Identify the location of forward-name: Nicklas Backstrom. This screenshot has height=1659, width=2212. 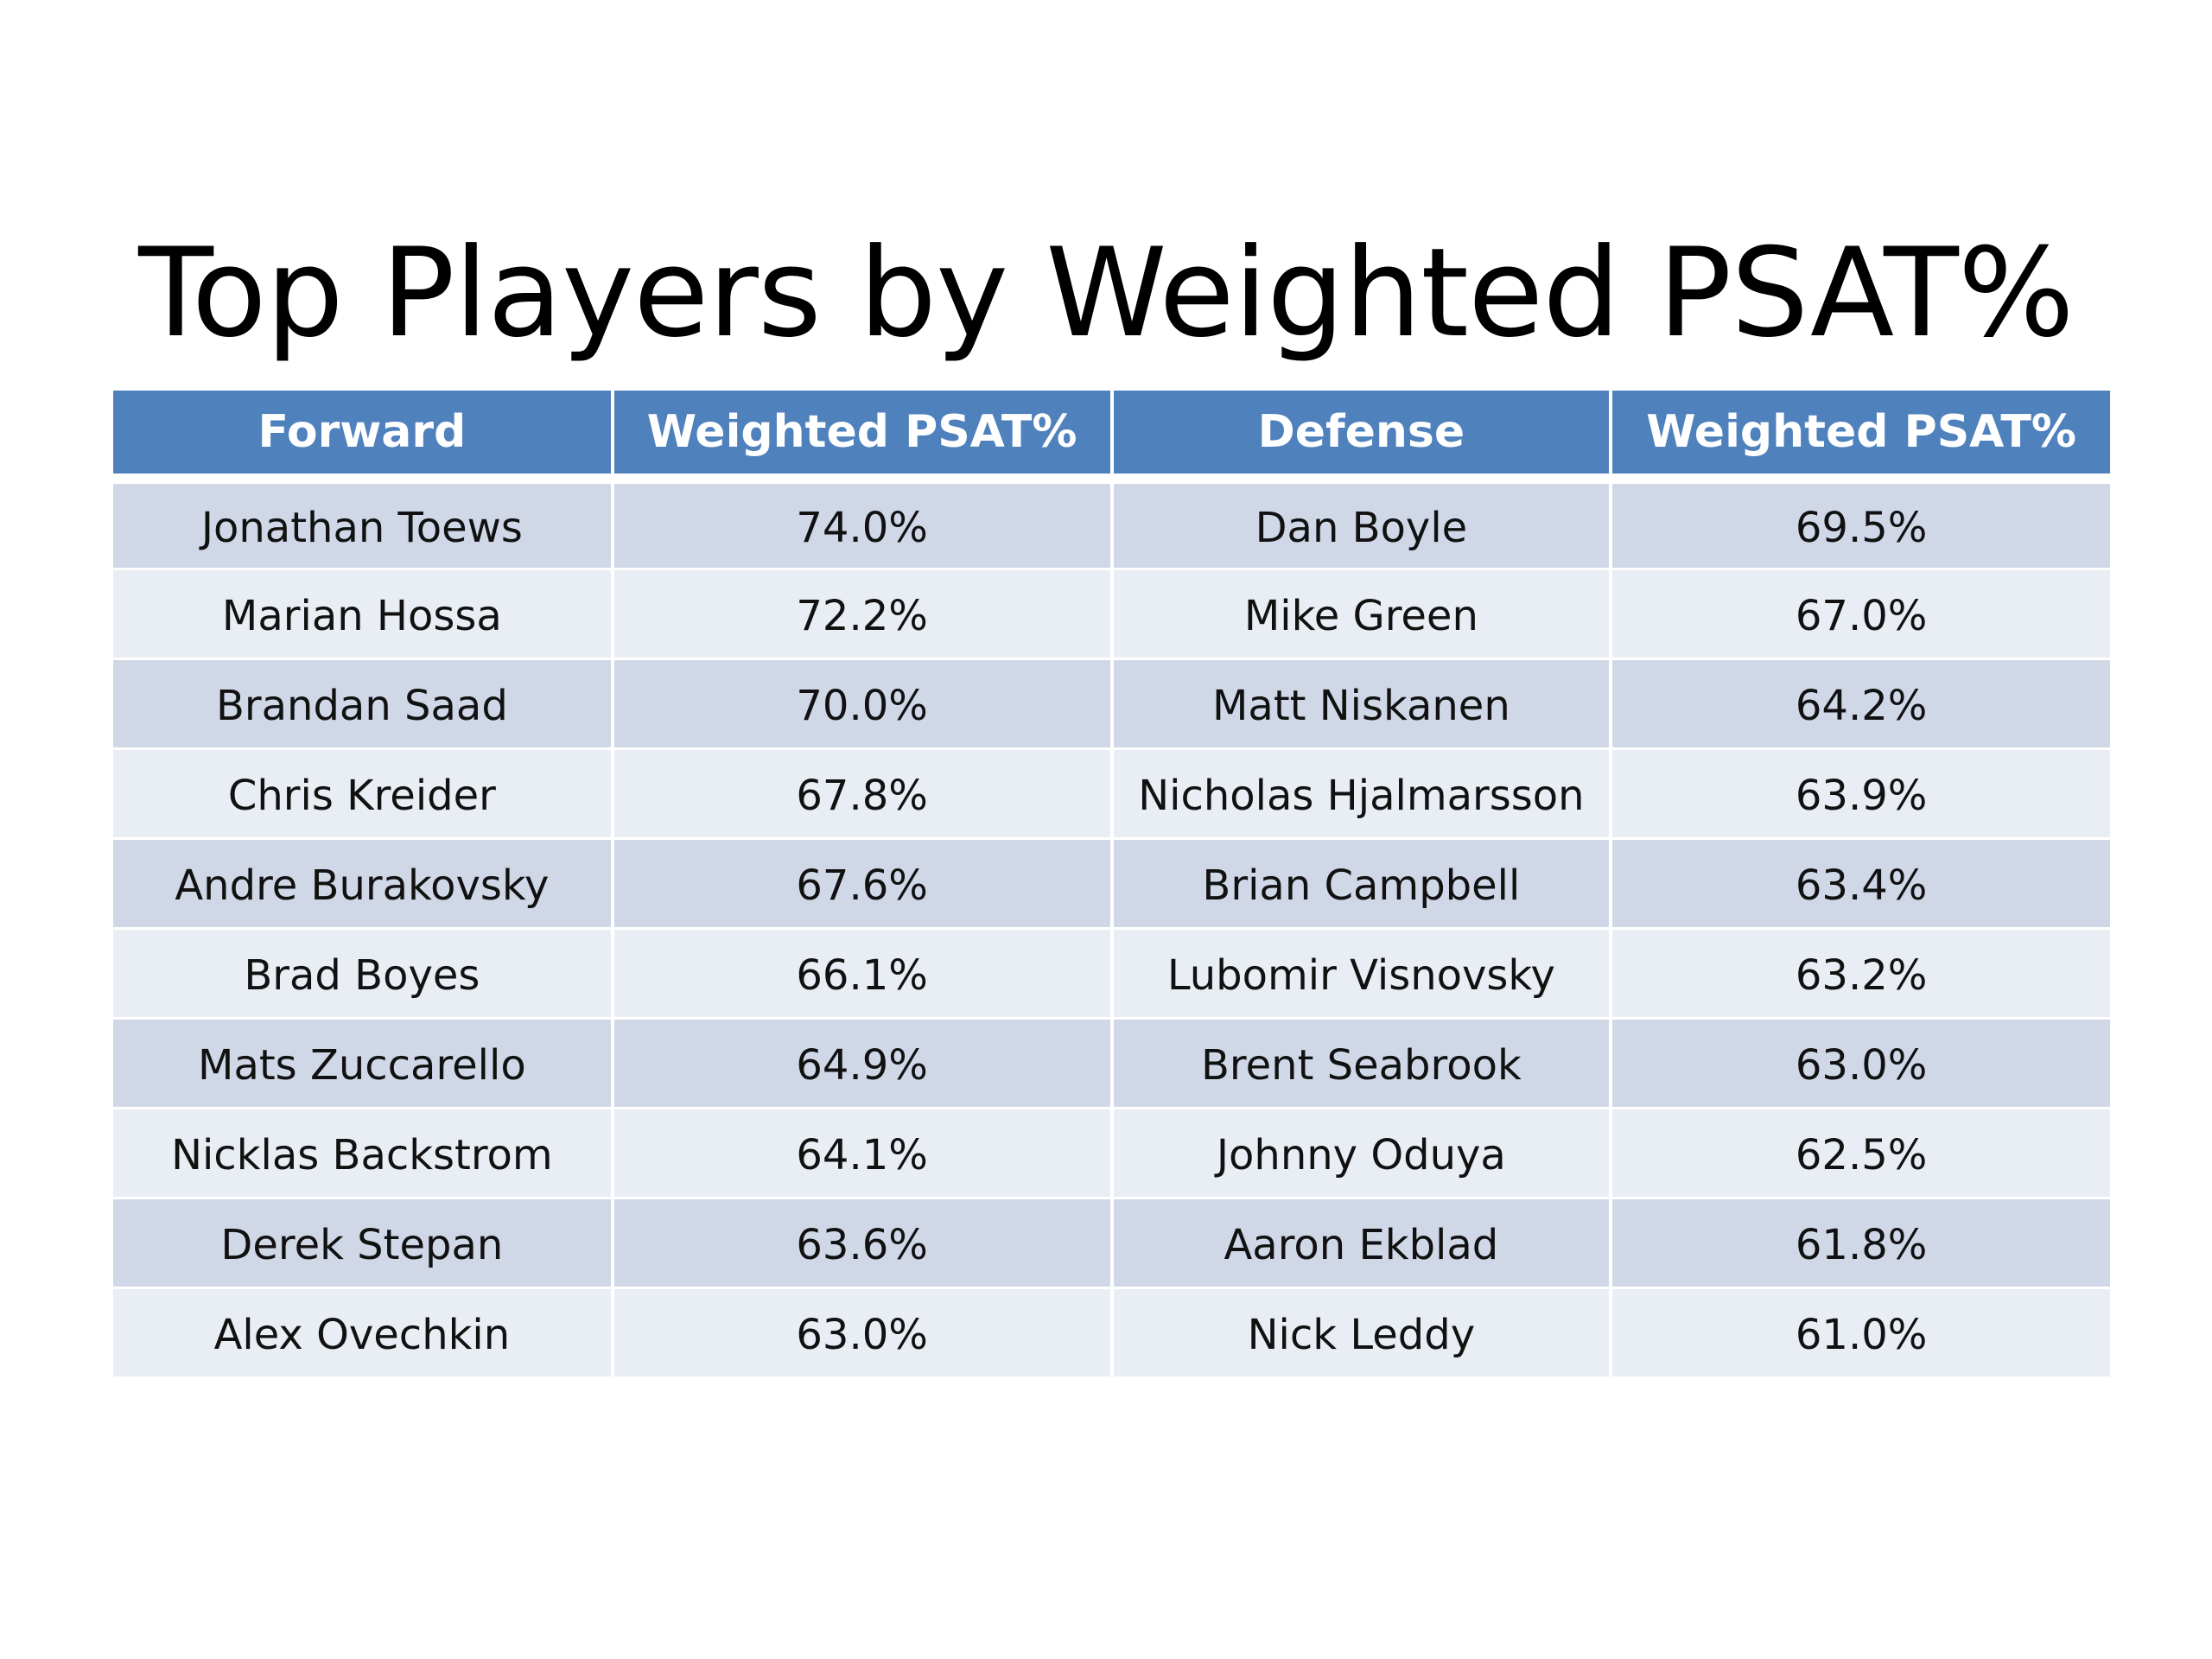
(363, 1153).